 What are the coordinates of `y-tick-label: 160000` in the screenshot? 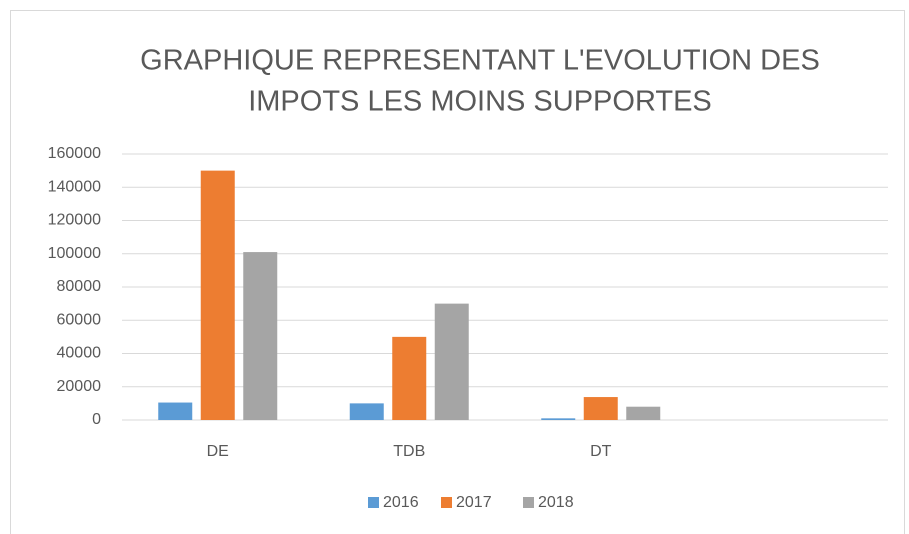 It's located at (74, 153).